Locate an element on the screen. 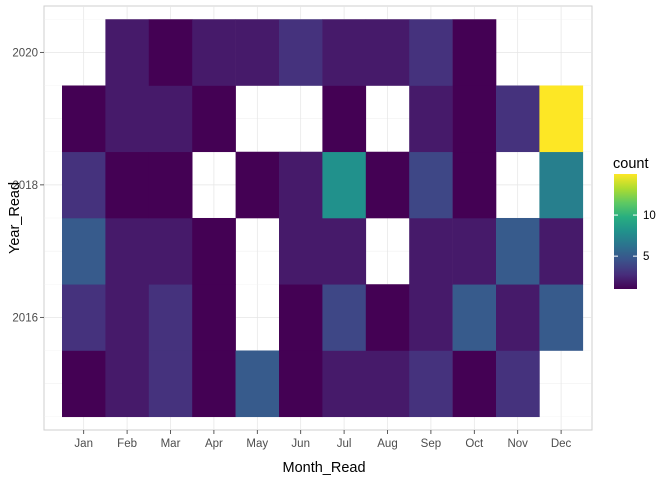 The width and height of the screenshot is (672, 480). x-axis-ticks: Jan Feb Mar Apr May Jun Jul Aug Sep Oct Nov Dec is located at coordinates (323, 440).